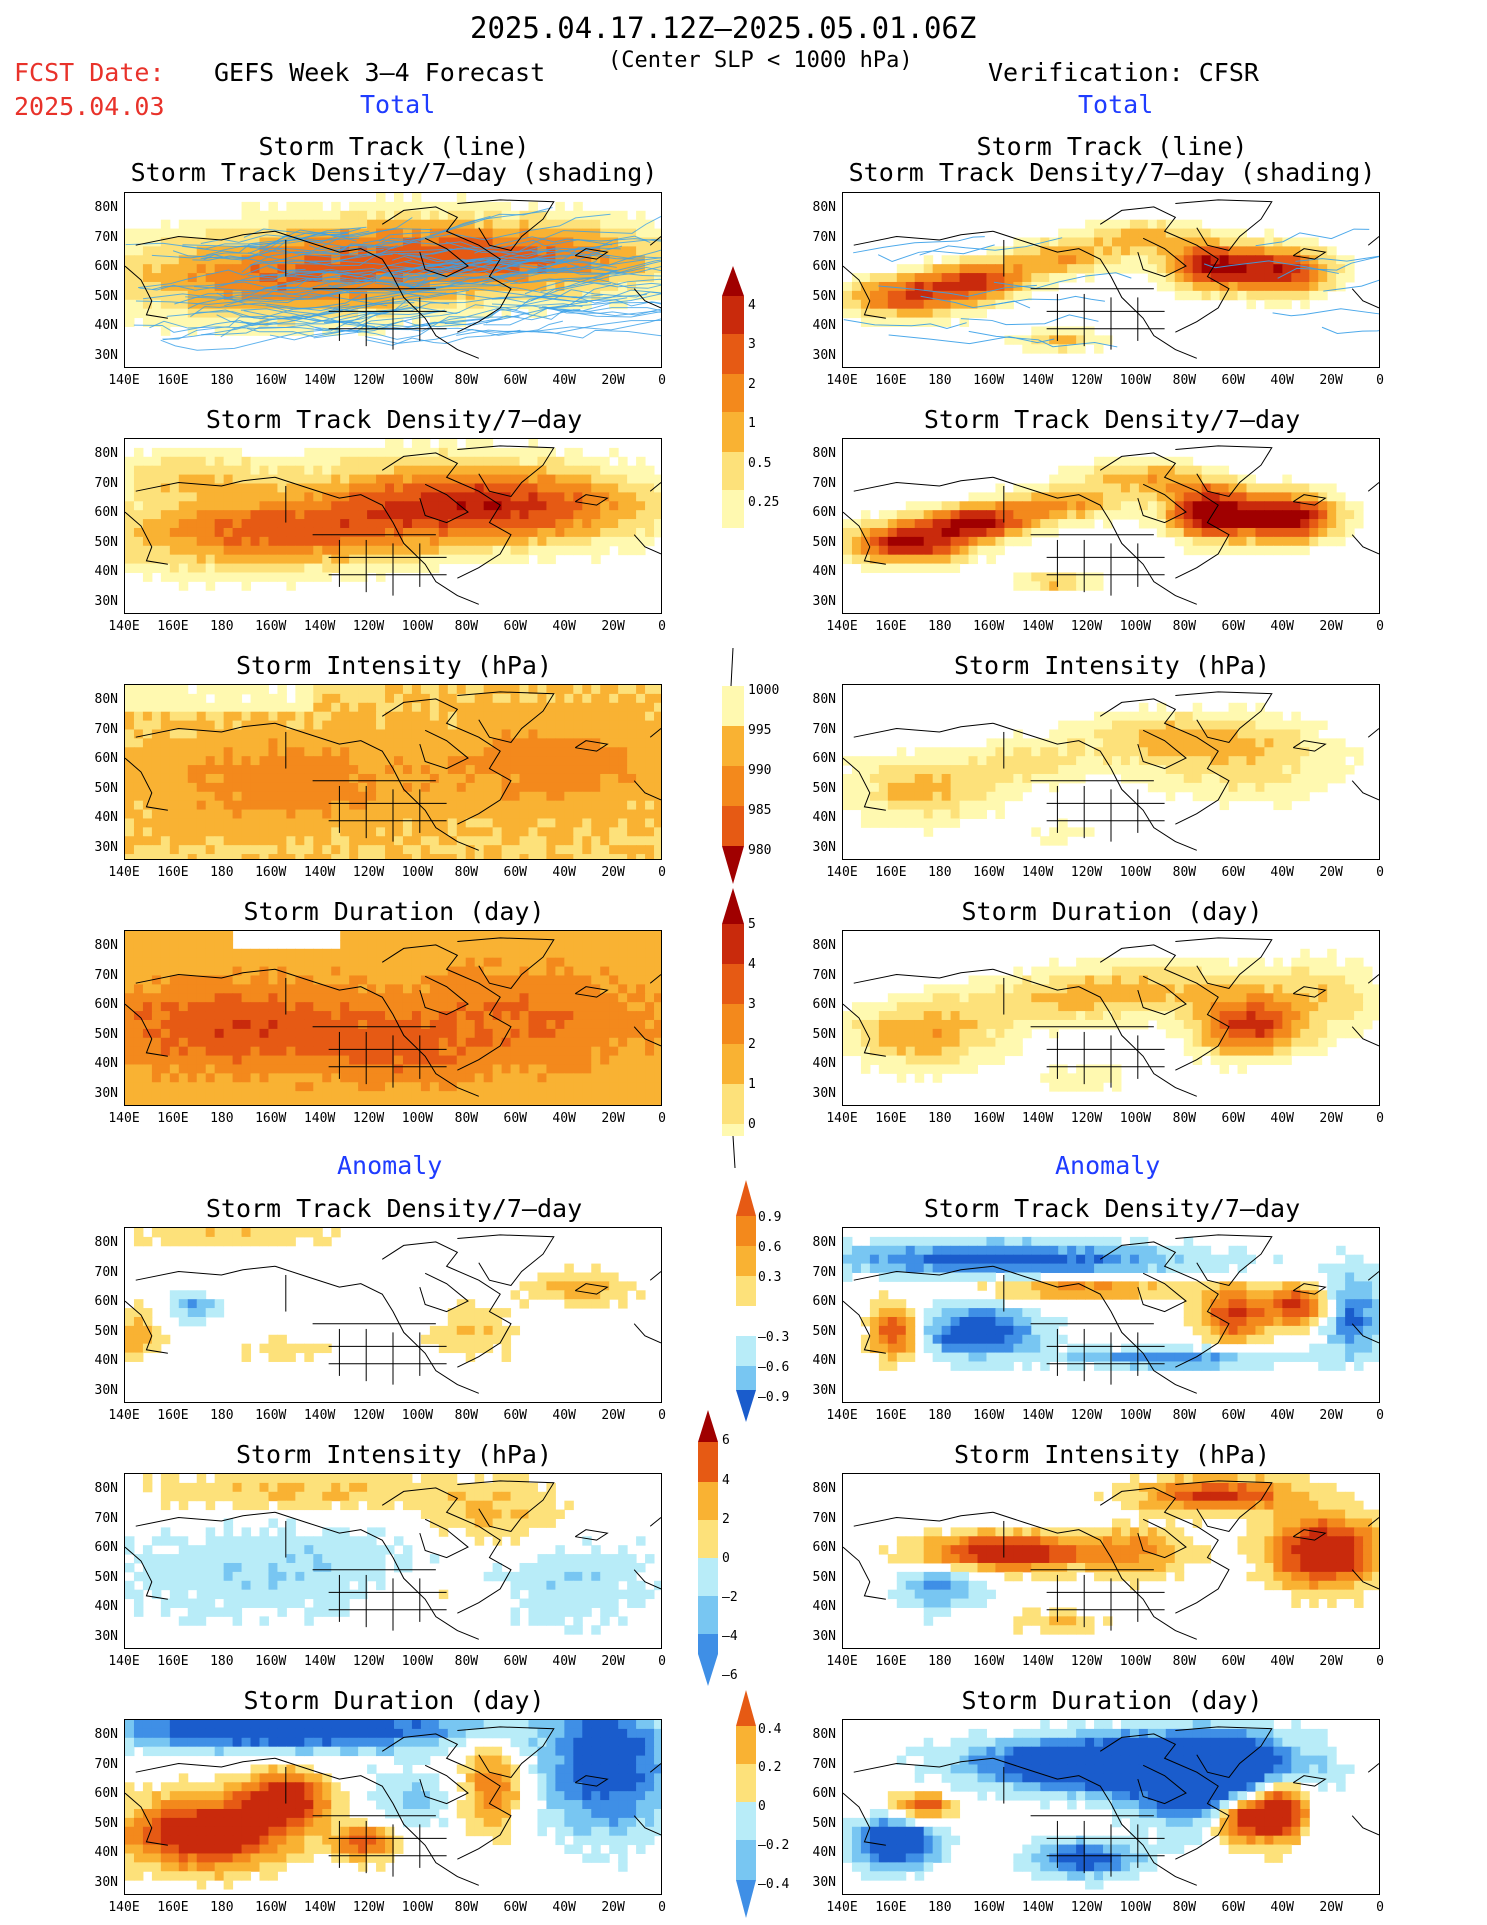 This screenshot has height=1925, width=1487. I want to click on title-intensity-left: Storm Intensity (hPa), so click(394, 665).